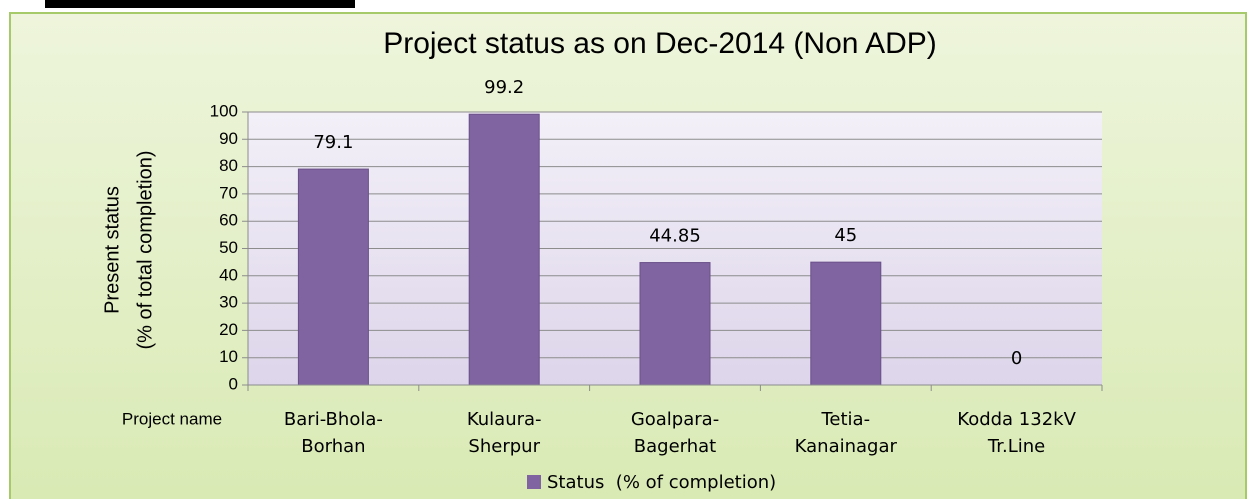  What do you see at coordinates (333, 433) in the screenshot?
I see `x-tick-label: Bari-Bhola-Borhan` at bounding box center [333, 433].